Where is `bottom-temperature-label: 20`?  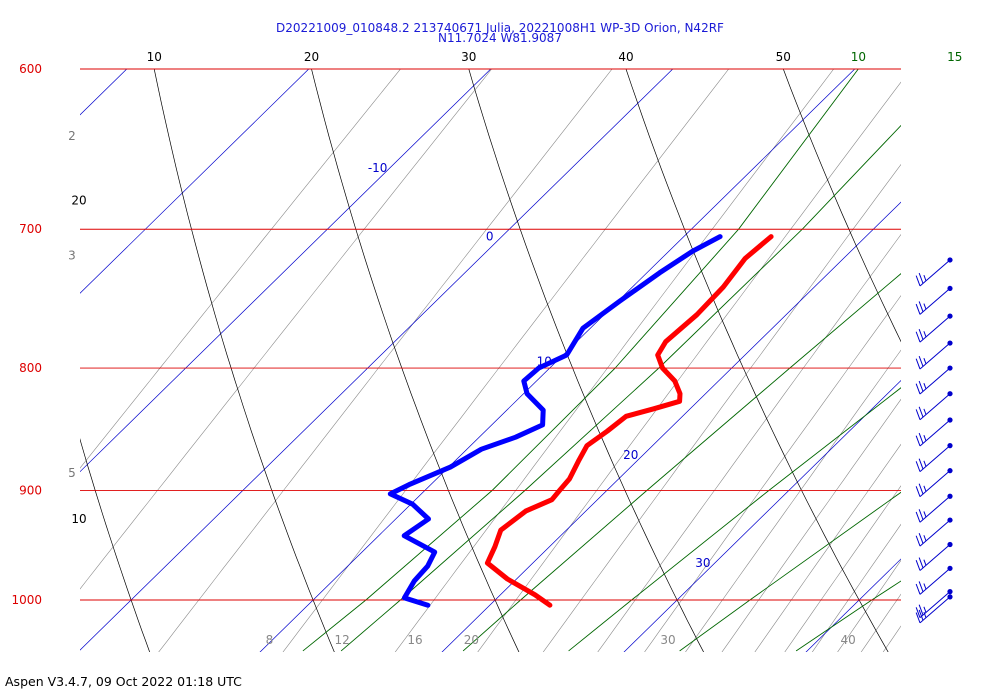 bottom-temperature-label: 20 is located at coordinates (471, 640).